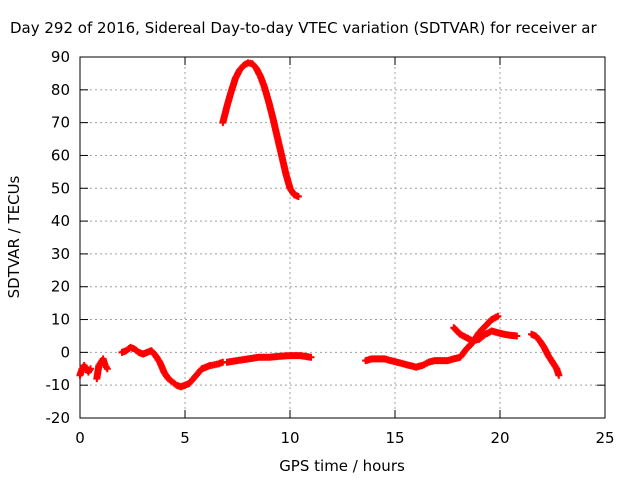  What do you see at coordinates (604, 438) in the screenshot?
I see `x-tick-label: 25` at bounding box center [604, 438].